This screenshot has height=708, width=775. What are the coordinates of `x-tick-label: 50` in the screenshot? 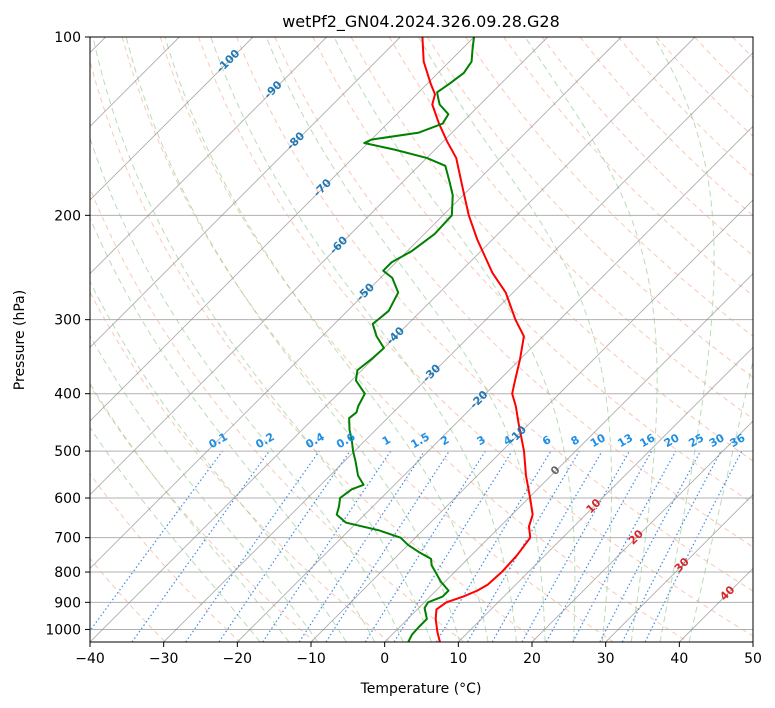 It's located at (753, 659).